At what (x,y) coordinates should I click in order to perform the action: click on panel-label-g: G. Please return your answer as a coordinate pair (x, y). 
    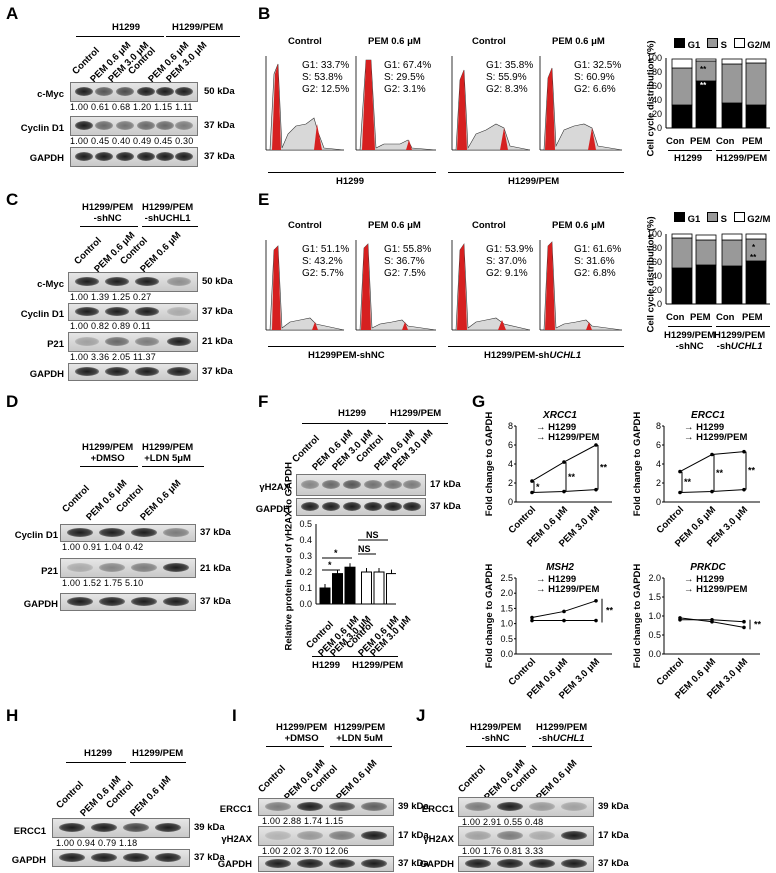
    Looking at the image, I should click on (479, 401).